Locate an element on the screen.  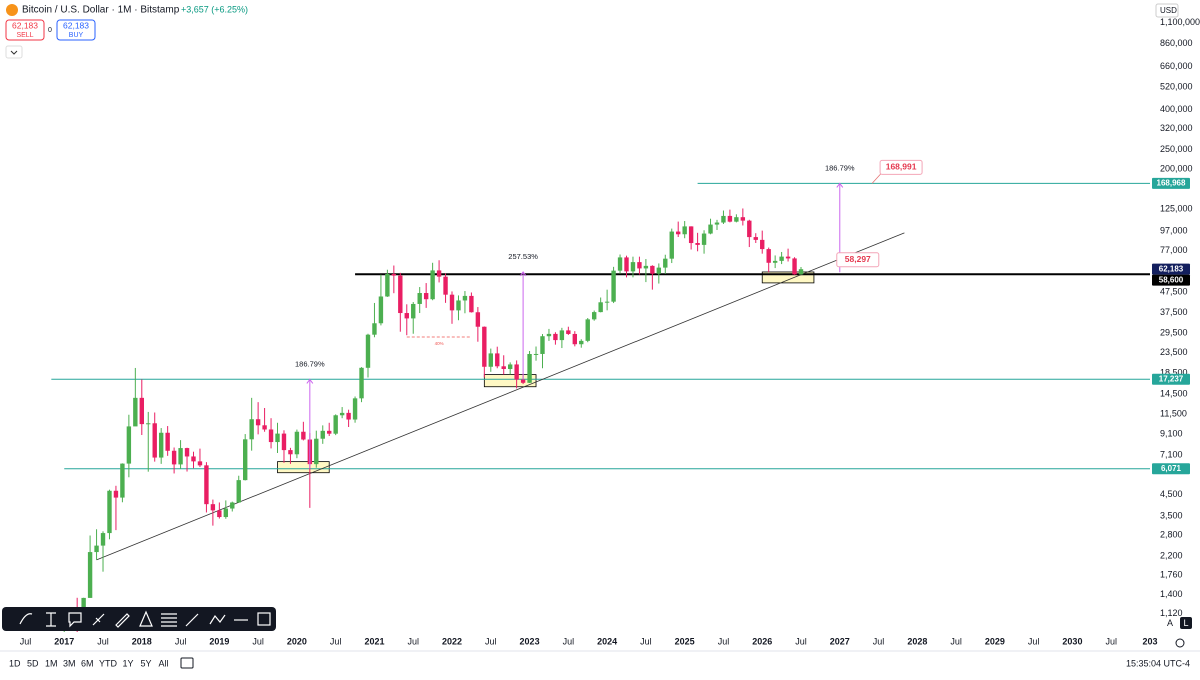
interval-bar: 1D 5D 1M 3M 6M YTD 1Y 5Y All is located at coordinates (89, 663).